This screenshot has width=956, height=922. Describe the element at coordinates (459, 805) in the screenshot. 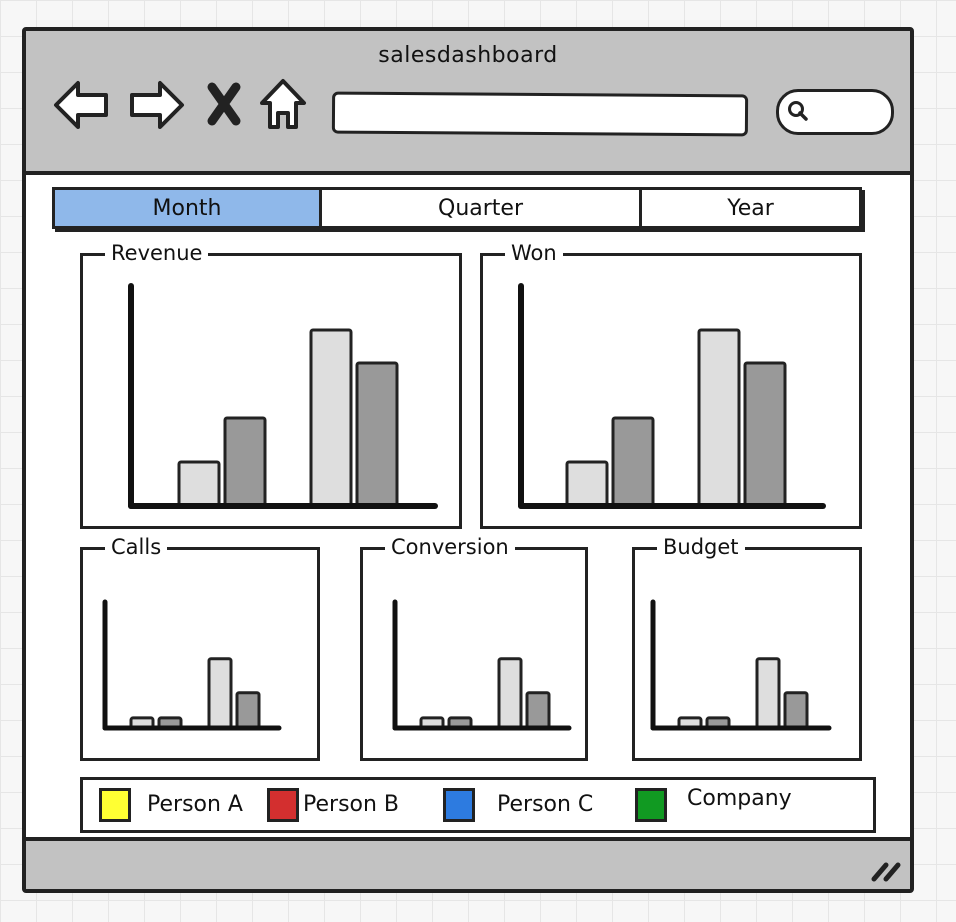

I see `legend-swatch-person-c` at that location.